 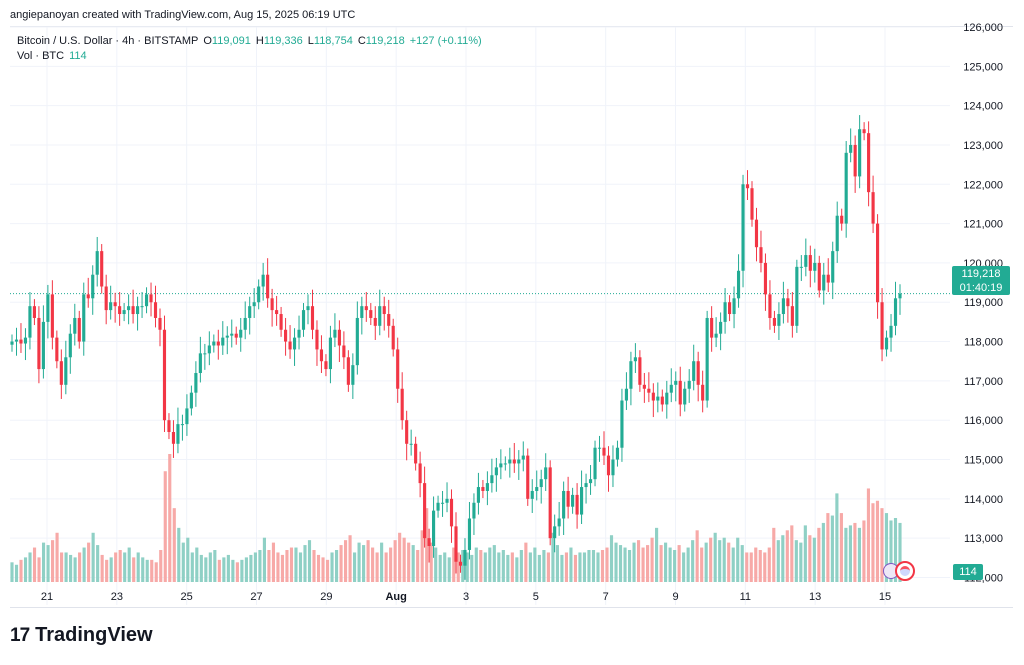 I want to click on change-value: +127 (+0.11%), so click(x=445, y=41).